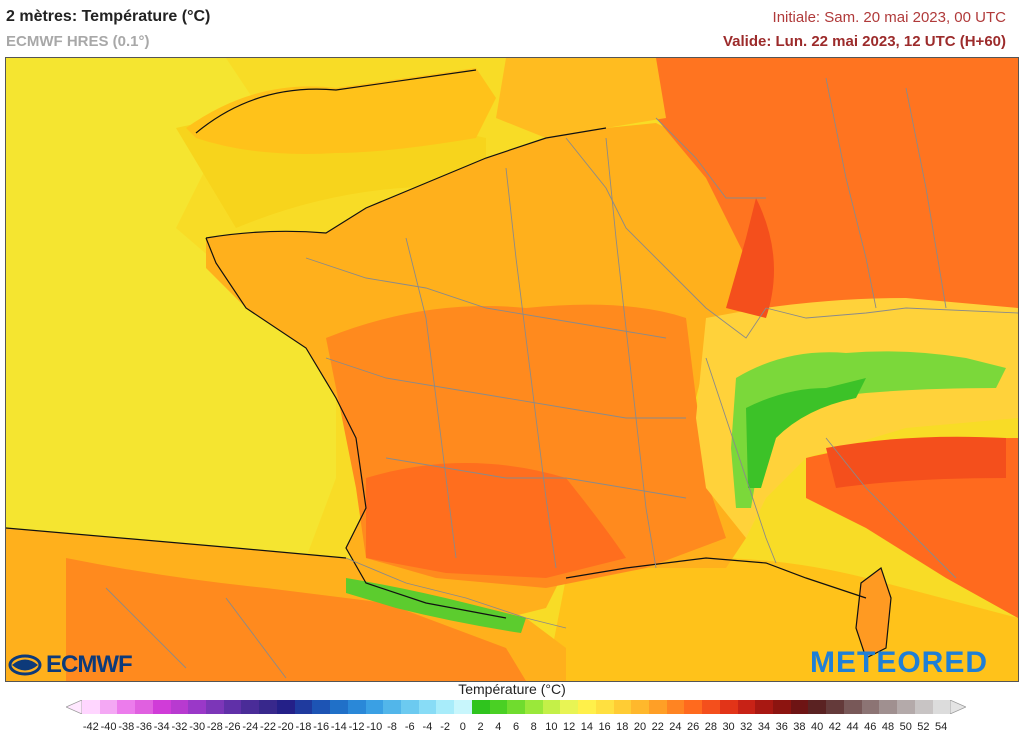 The image size is (1024, 736). What do you see at coordinates (89, 664) in the screenshot?
I see `ecmwf-logo-text: ECMWF` at bounding box center [89, 664].